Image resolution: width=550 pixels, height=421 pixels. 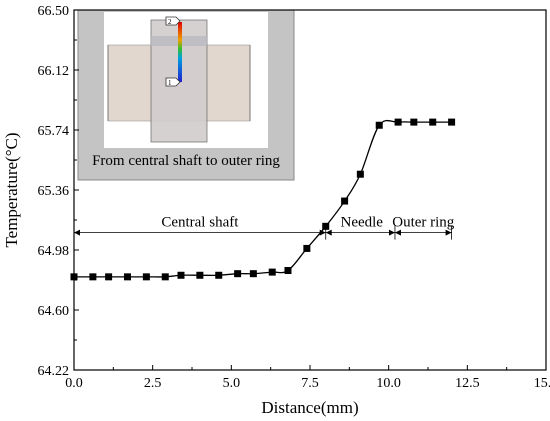 What do you see at coordinates (309, 407) in the screenshot?
I see `x-axis-title: Distance(mm)` at bounding box center [309, 407].